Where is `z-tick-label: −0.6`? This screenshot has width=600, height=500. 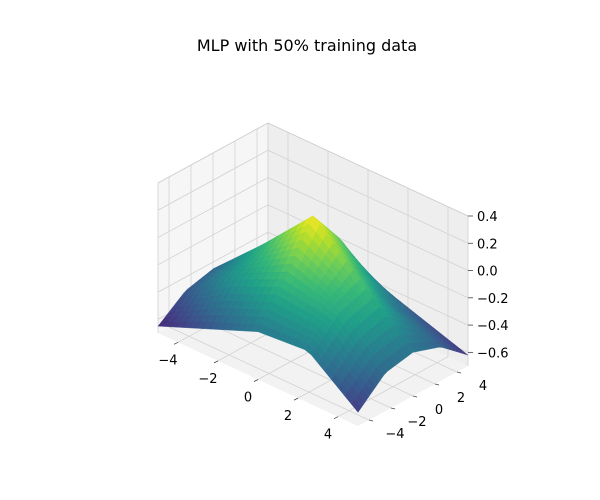 z-tick-label: −0.6 is located at coordinates (493, 353).